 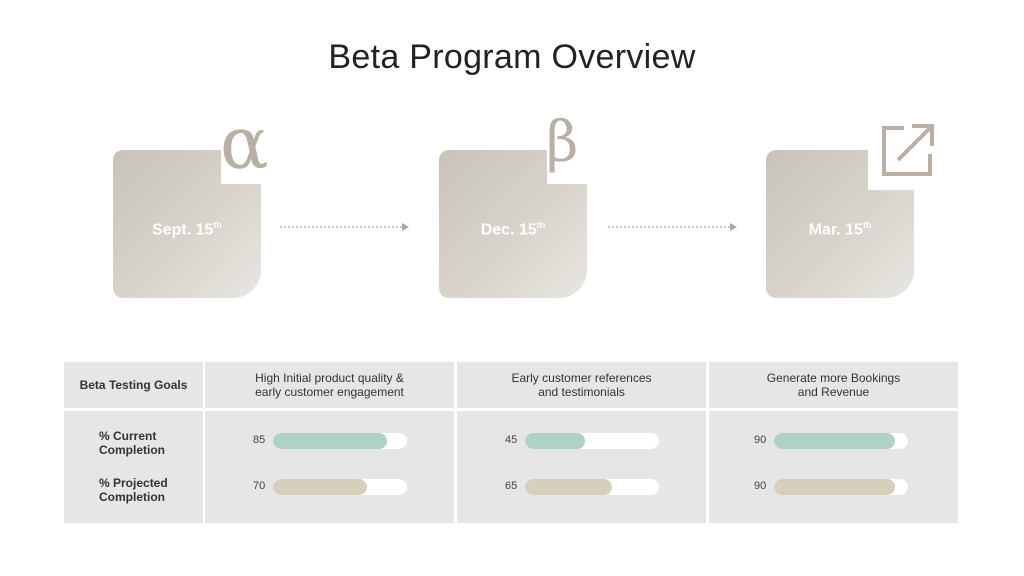 I want to click on milestone-date: Mar. 15th, so click(x=840, y=229).